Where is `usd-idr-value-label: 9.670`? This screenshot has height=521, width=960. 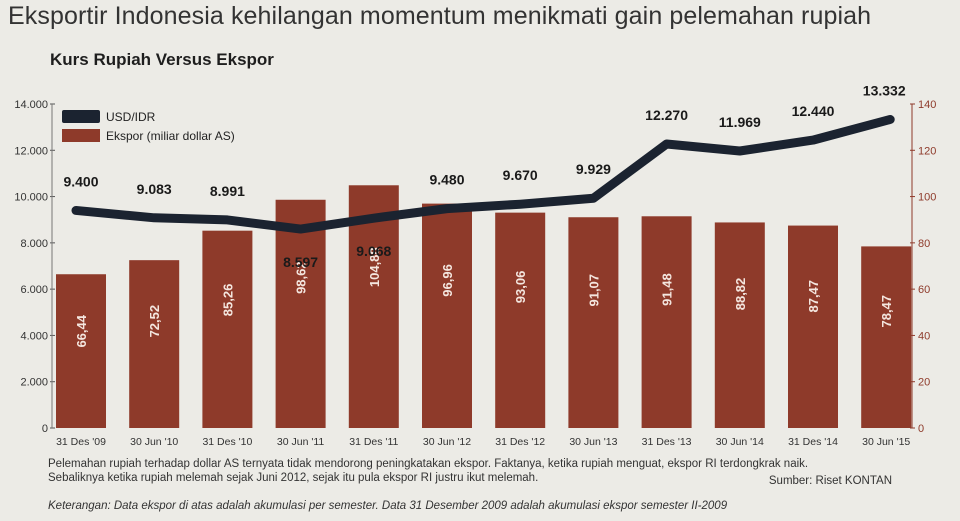
usd-idr-value-label: 9.670 is located at coordinates (520, 175).